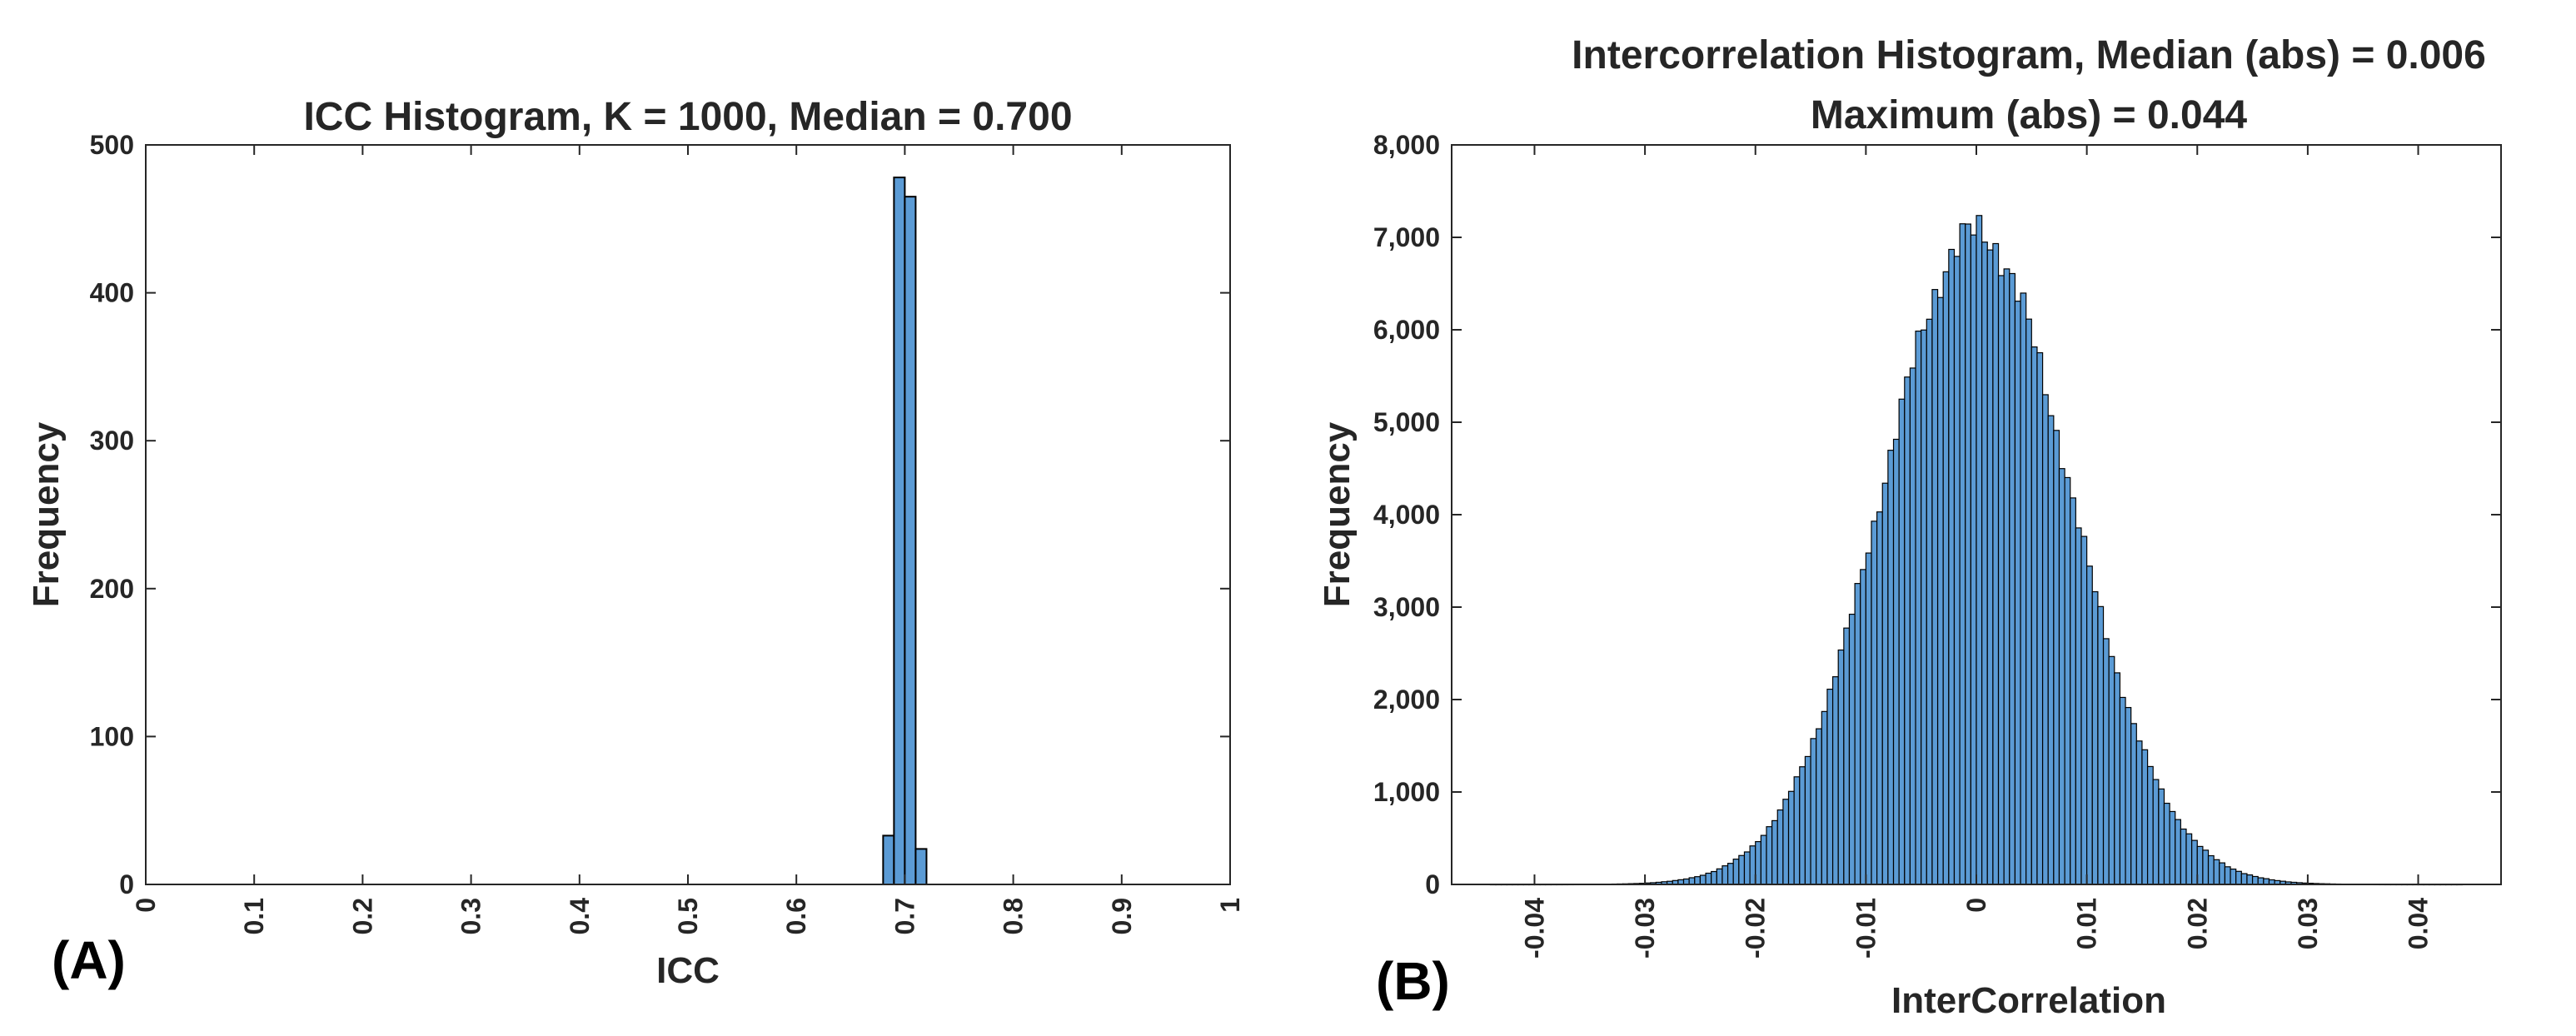  What do you see at coordinates (1866, 929) in the screenshot?
I see `panel-b-x-tick-label: -0.01` at bounding box center [1866, 929].